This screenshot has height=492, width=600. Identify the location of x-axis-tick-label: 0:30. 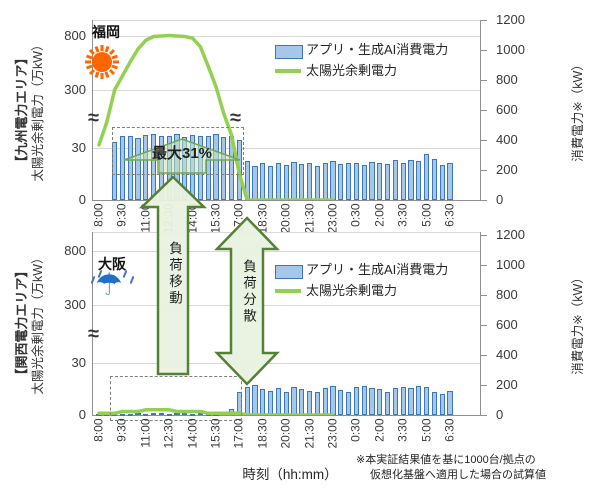
(355, 430).